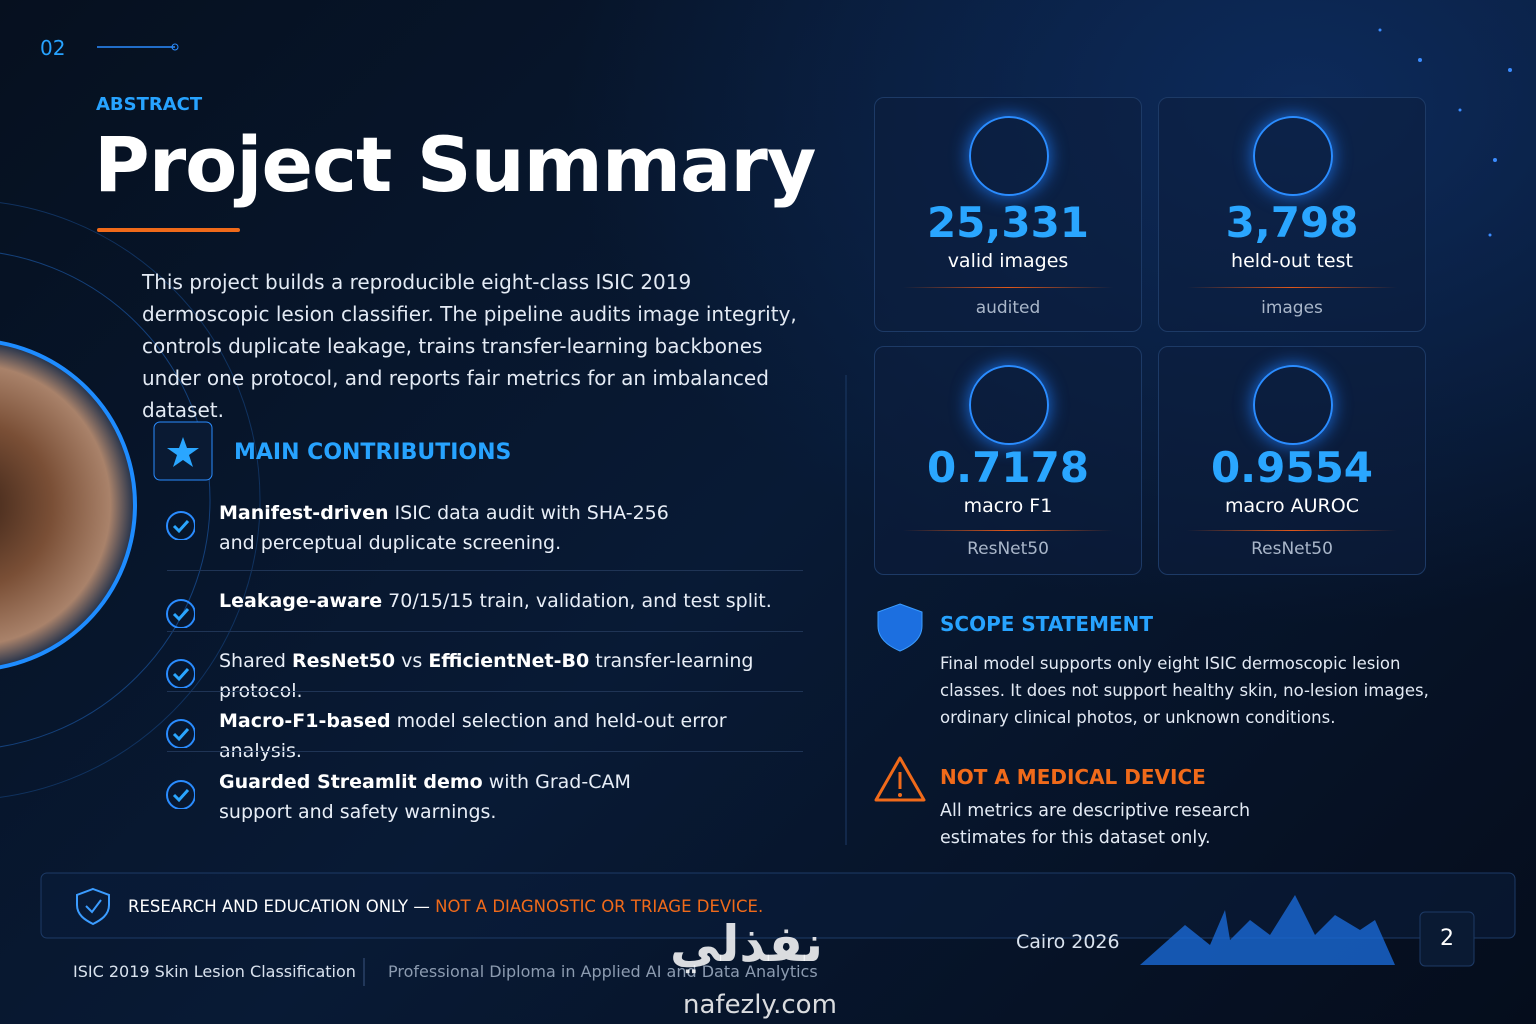 The image size is (1536, 1024). What do you see at coordinates (747, 944) in the screenshot?
I see `watermark-arabic: نفذلي` at bounding box center [747, 944].